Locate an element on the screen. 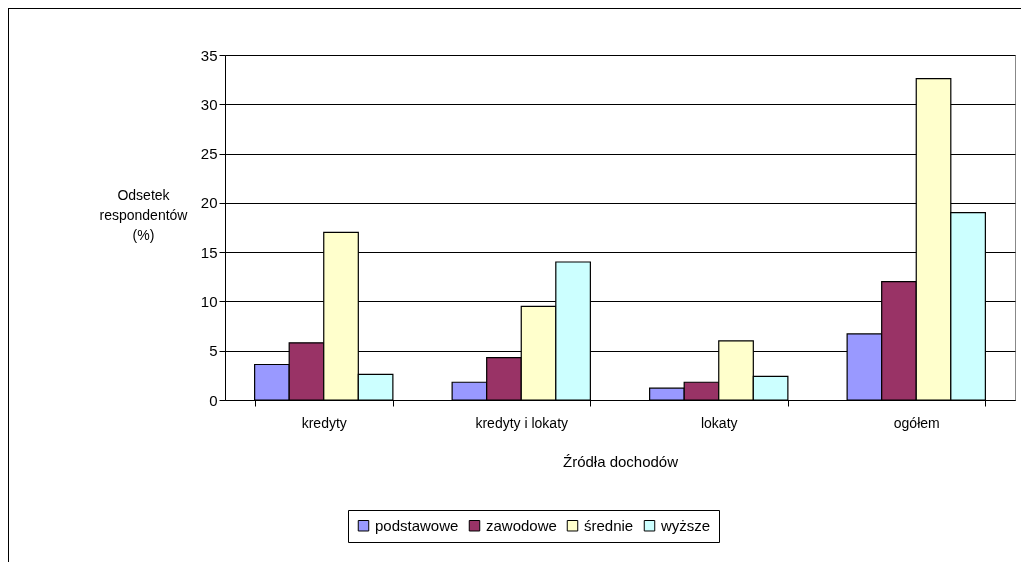  x-axis-title: Źródła dochodów is located at coordinates (620, 461).